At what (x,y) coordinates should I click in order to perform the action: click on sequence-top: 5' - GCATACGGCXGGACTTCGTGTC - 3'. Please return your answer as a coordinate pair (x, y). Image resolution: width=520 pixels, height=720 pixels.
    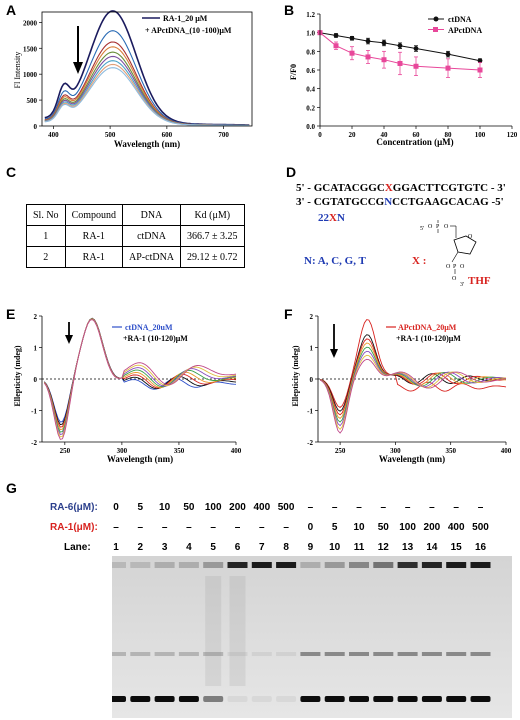
    Looking at the image, I should click on (401, 188).